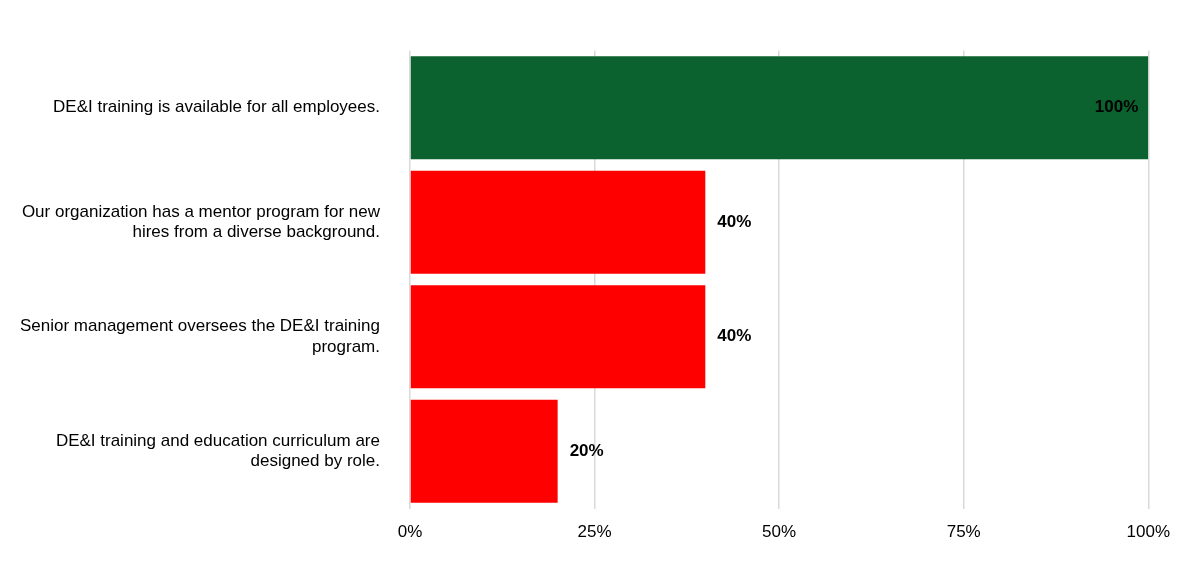 The height and width of the screenshot is (561, 1184). What do you see at coordinates (594, 532) in the screenshot?
I see `x-tick-label: 25%` at bounding box center [594, 532].